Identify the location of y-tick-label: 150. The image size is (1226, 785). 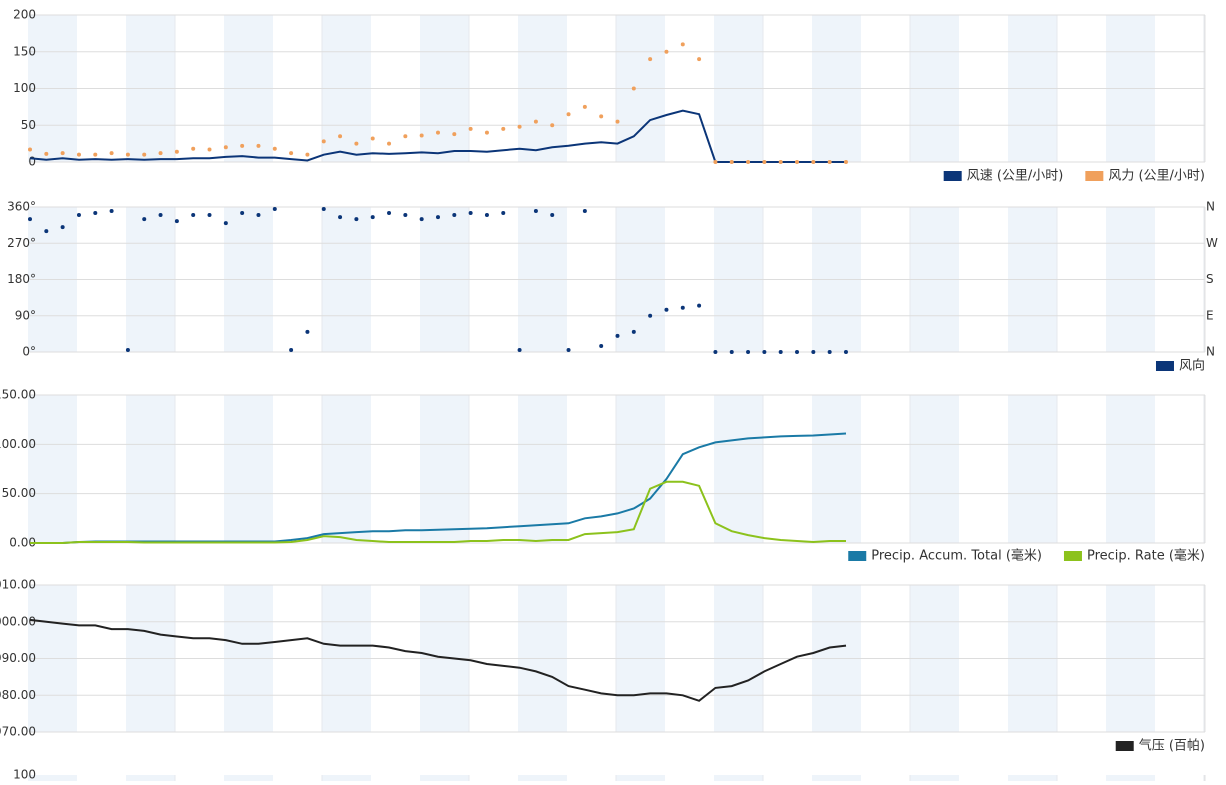
(24, 51).